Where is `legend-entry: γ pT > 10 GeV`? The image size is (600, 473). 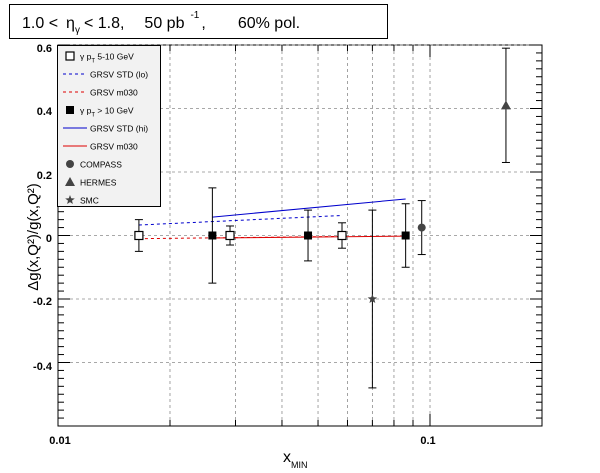 legend-entry: γ pT > 10 GeV is located at coordinates (100, 112).